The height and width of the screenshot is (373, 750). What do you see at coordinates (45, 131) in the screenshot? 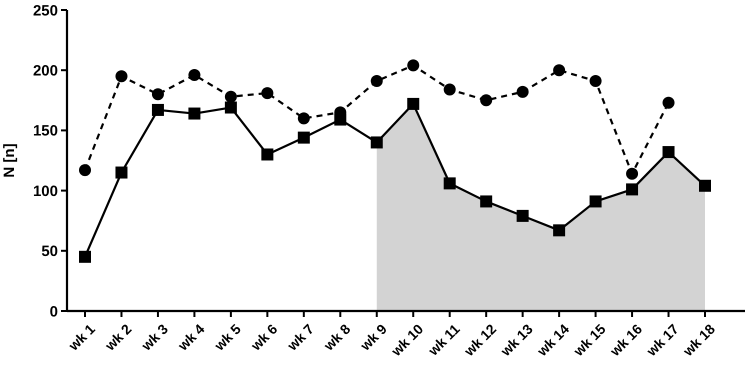
I see `y-tick-label: 150` at bounding box center [45, 131].